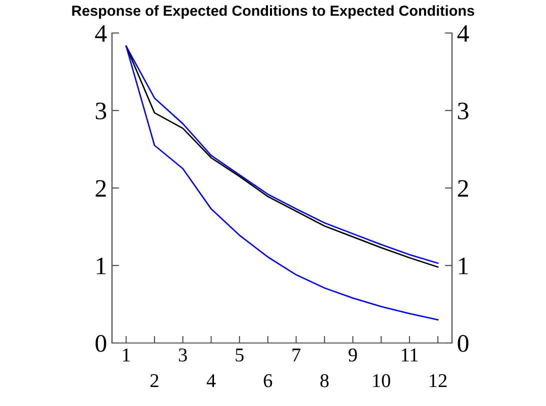 This screenshot has height=406, width=546. I want to click on y2-tick-label: 2, so click(463, 188).